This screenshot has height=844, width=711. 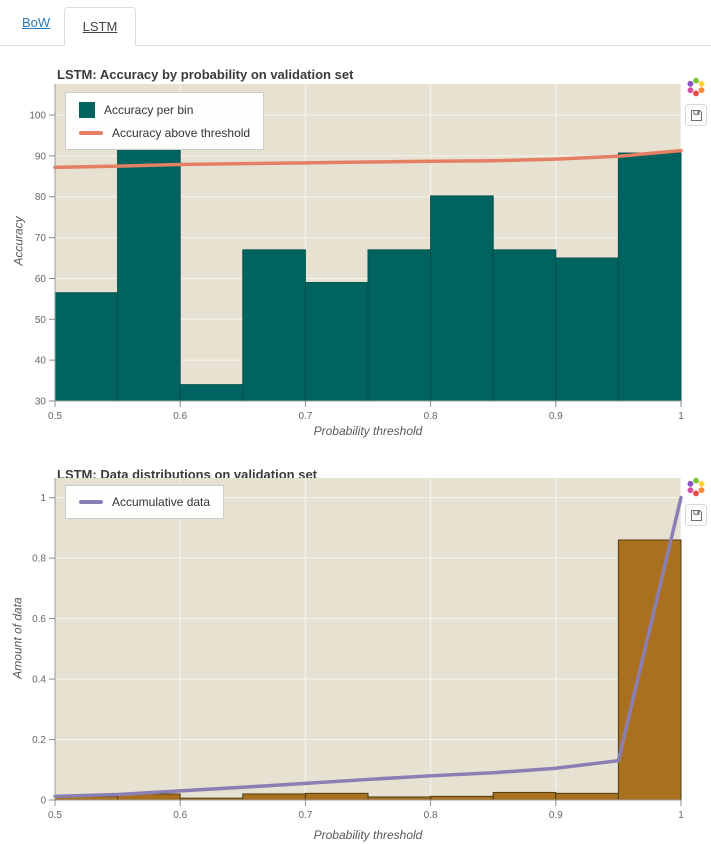 I want to click on legend-swatch-square, so click(x=87, y=110).